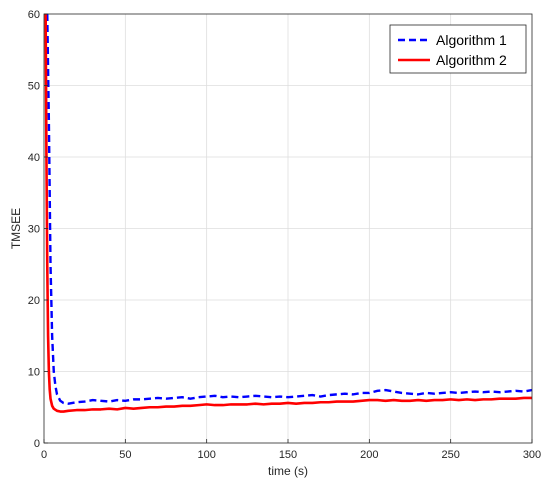  What do you see at coordinates (44, 455) in the screenshot?
I see `x-tick-label: 0` at bounding box center [44, 455].